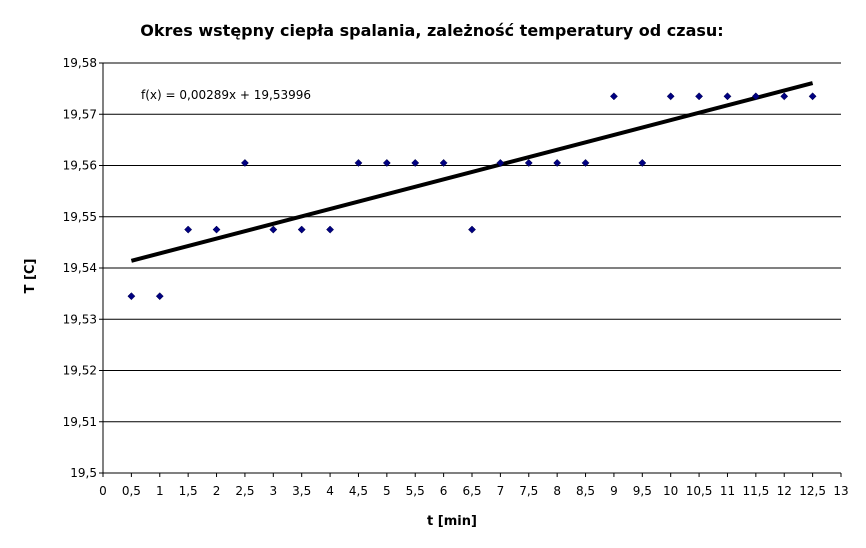 Image resolution: width=866 pixels, height=548 pixels. I want to click on x-tick-label: 1,5, so click(188, 491).